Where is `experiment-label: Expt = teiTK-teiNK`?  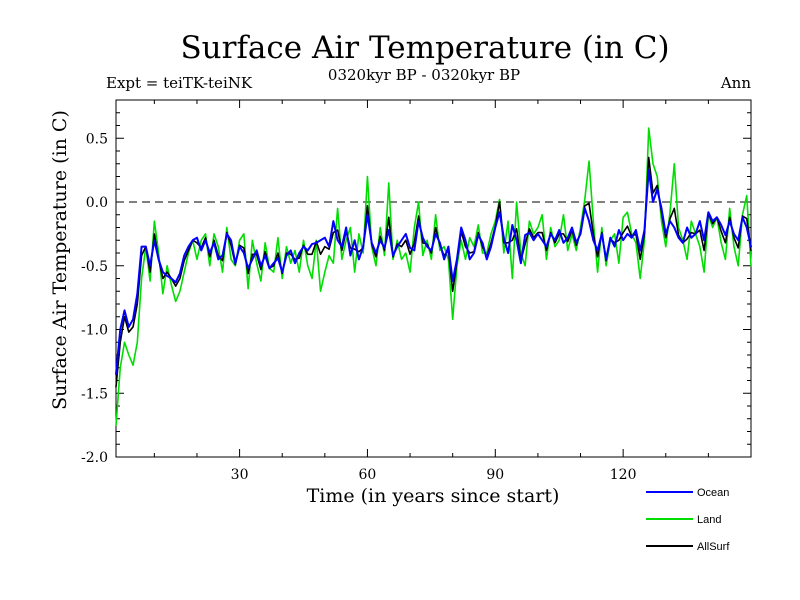 experiment-label: Expt = teiTK-teiNK is located at coordinates (179, 83).